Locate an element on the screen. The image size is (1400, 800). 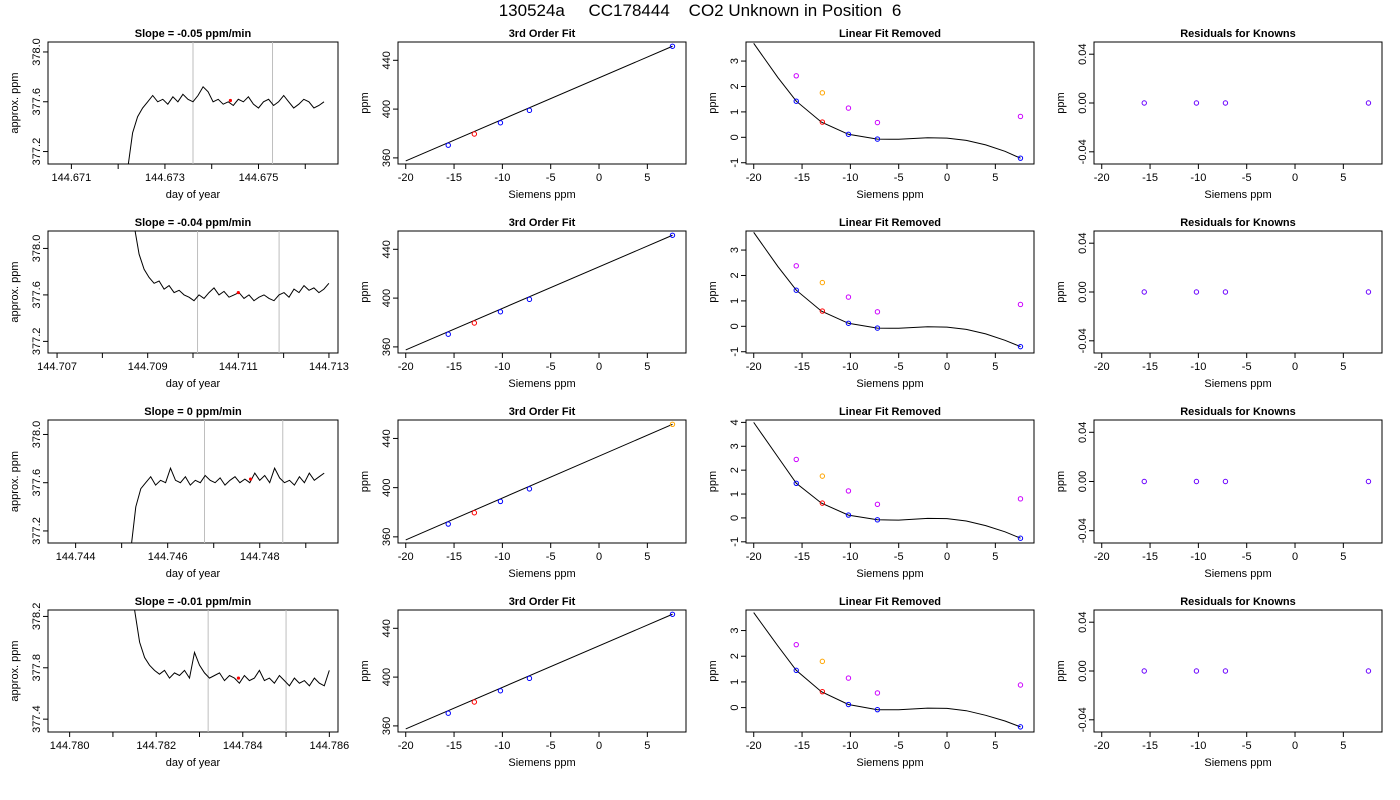
panel-title: Residuals for Knowns is located at coordinates (1238, 34).